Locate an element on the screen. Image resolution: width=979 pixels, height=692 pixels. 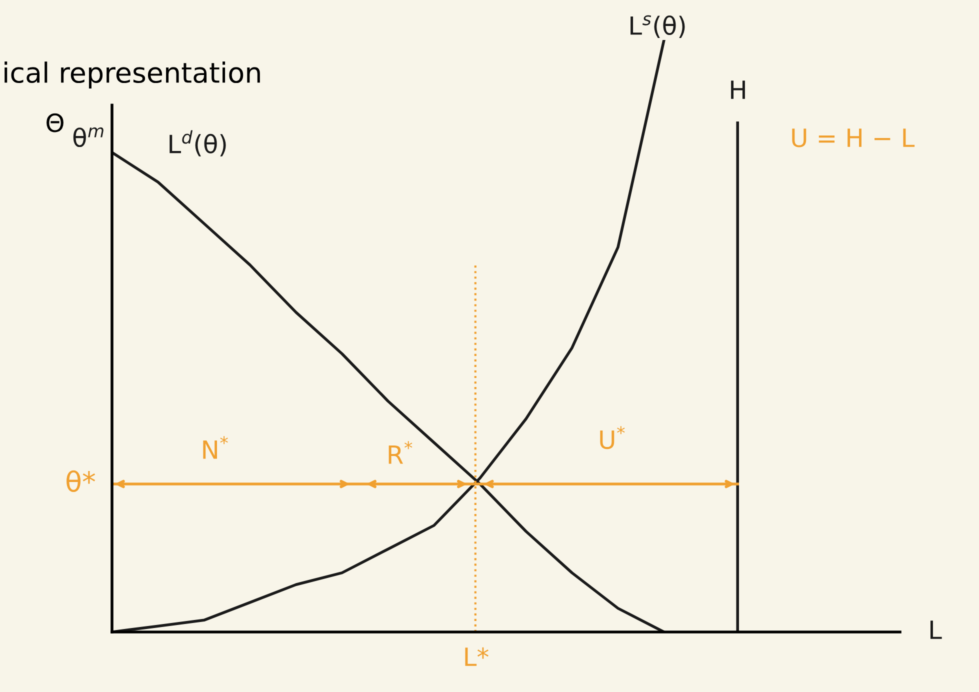
text: U = H − L is located at coordinates (853, 138).